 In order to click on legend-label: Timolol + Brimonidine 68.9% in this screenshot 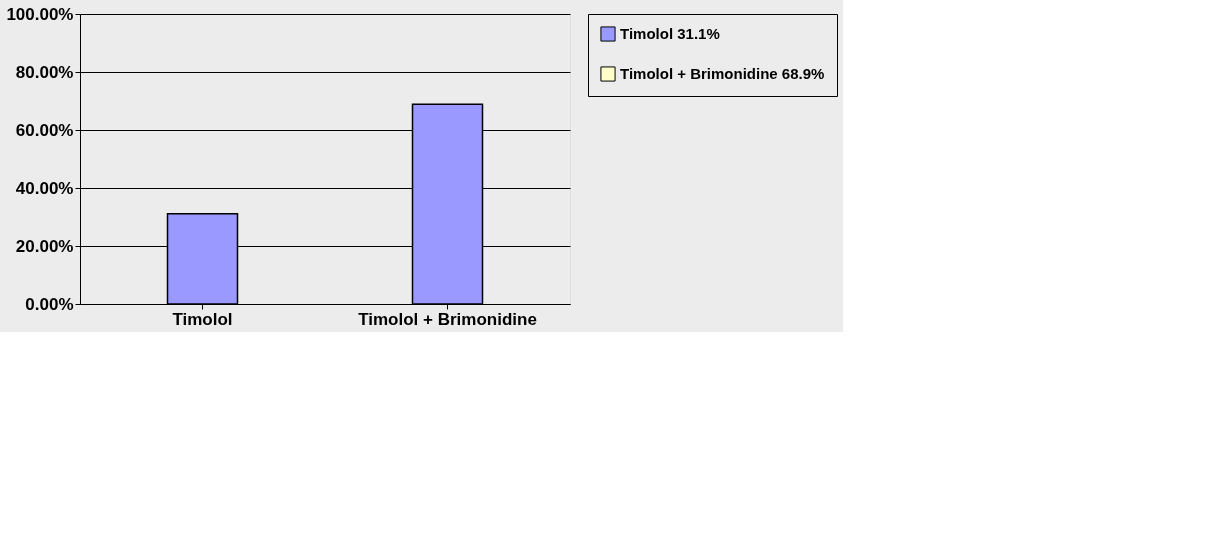, I will do `click(722, 73)`.